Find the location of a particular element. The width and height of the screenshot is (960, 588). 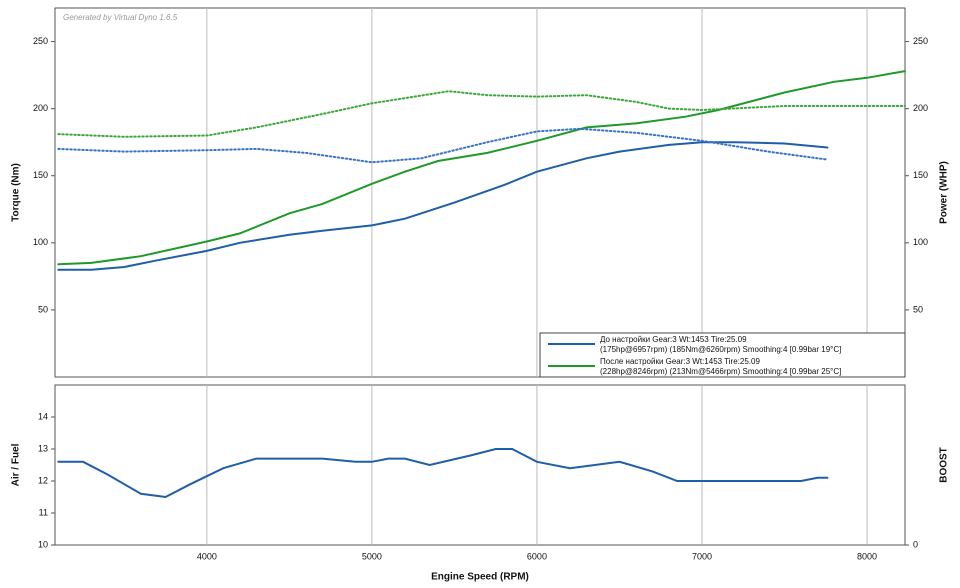

y2-tick-label: 100 is located at coordinates (920, 242).